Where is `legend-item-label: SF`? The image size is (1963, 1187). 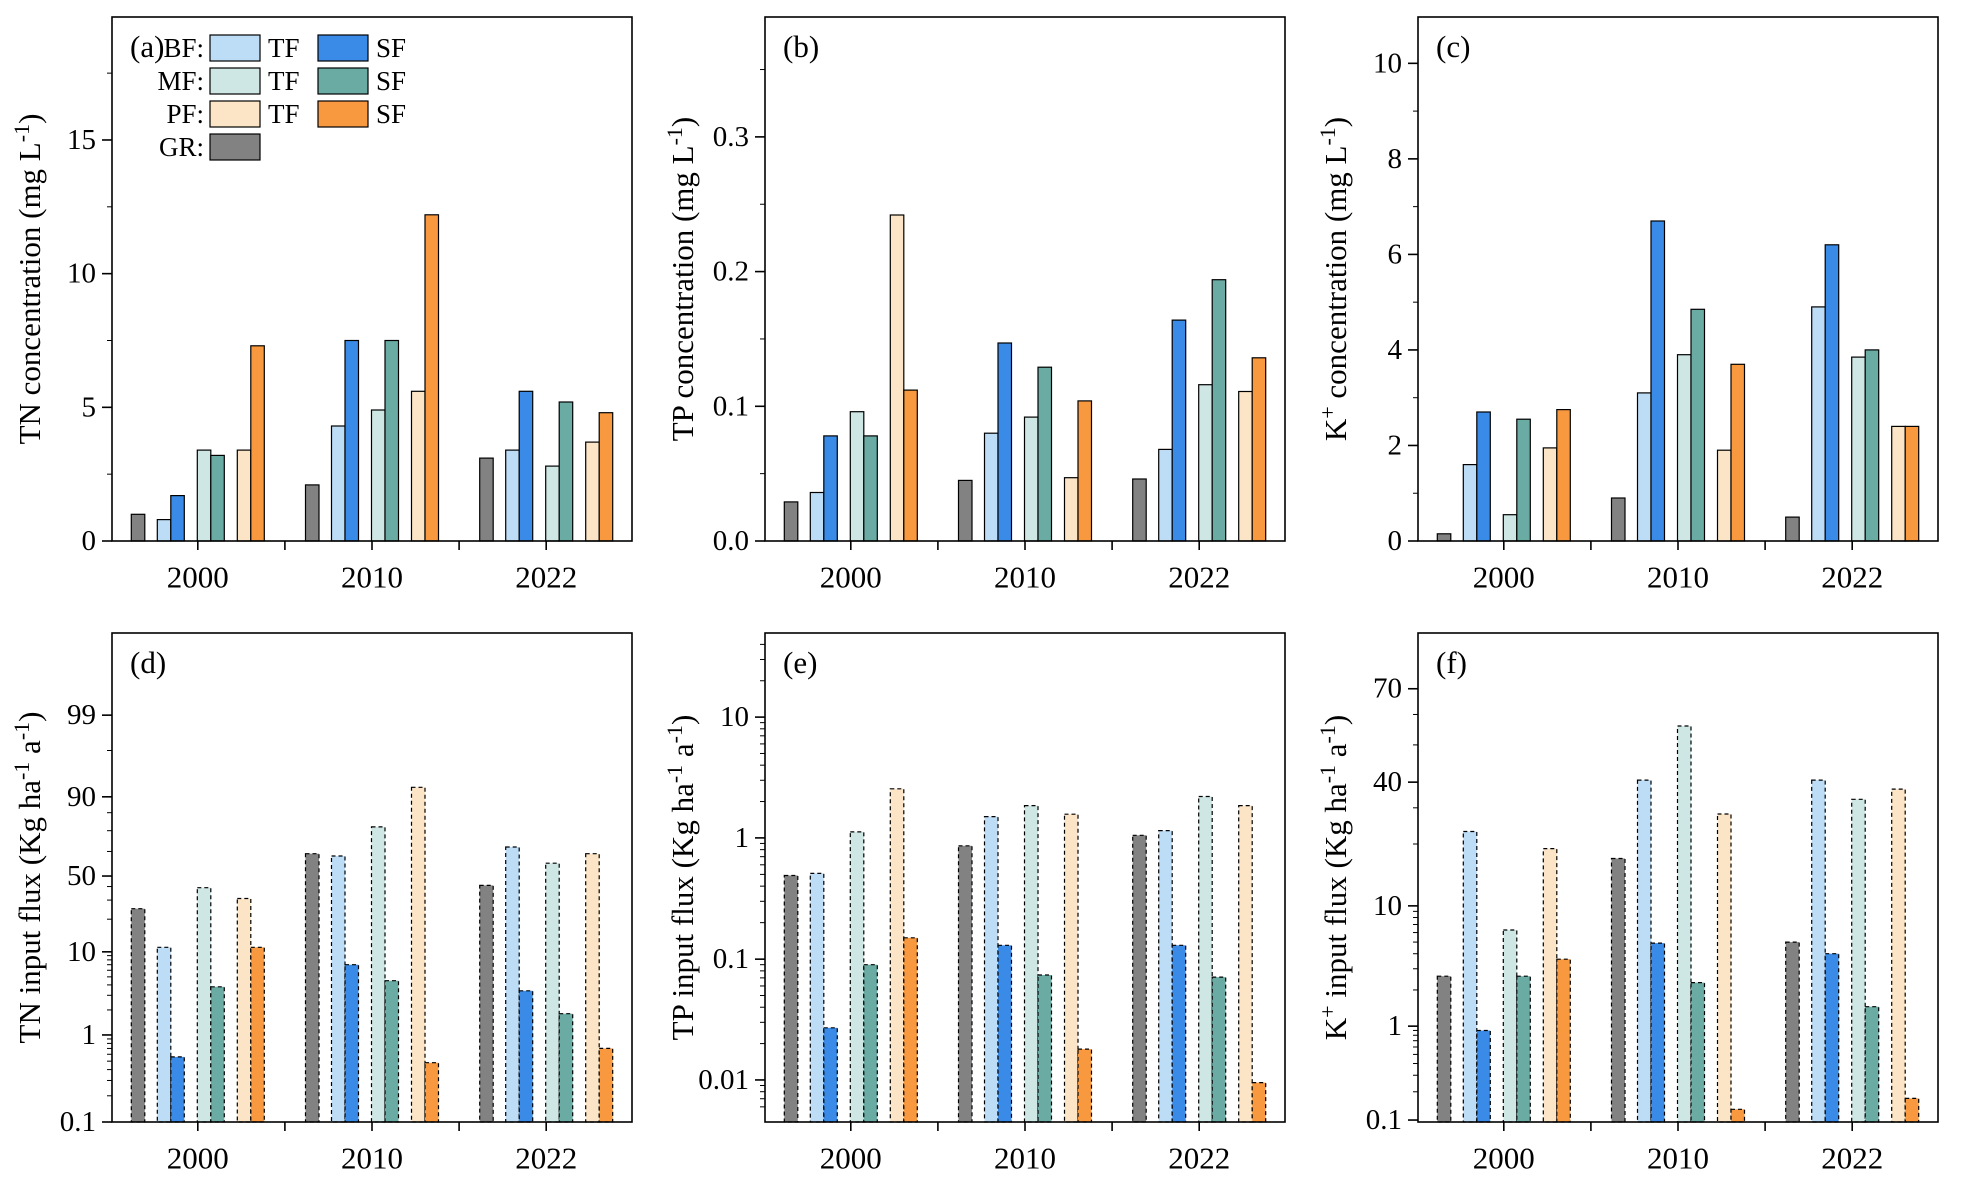
legend-item-label: SF is located at coordinates (391, 48).